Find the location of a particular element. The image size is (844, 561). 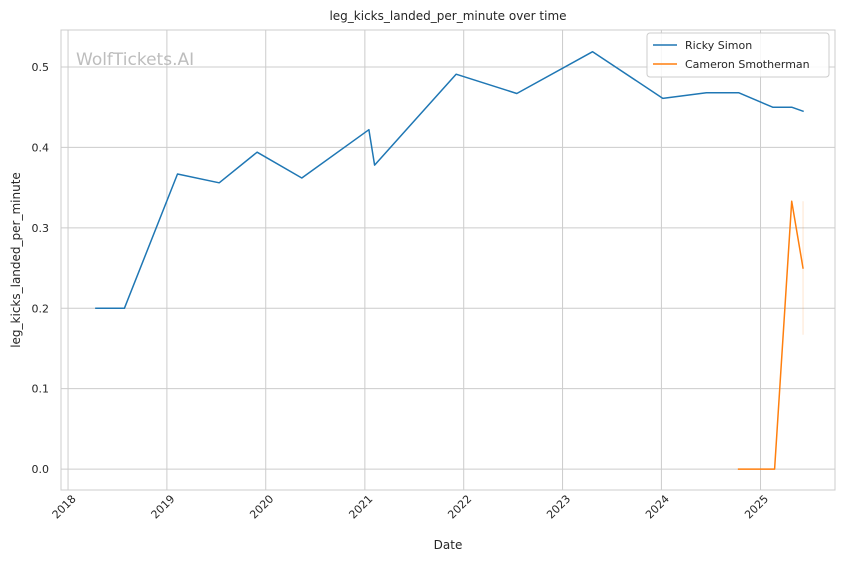

legend-entry: Ricky Simon is located at coordinates (718, 45).